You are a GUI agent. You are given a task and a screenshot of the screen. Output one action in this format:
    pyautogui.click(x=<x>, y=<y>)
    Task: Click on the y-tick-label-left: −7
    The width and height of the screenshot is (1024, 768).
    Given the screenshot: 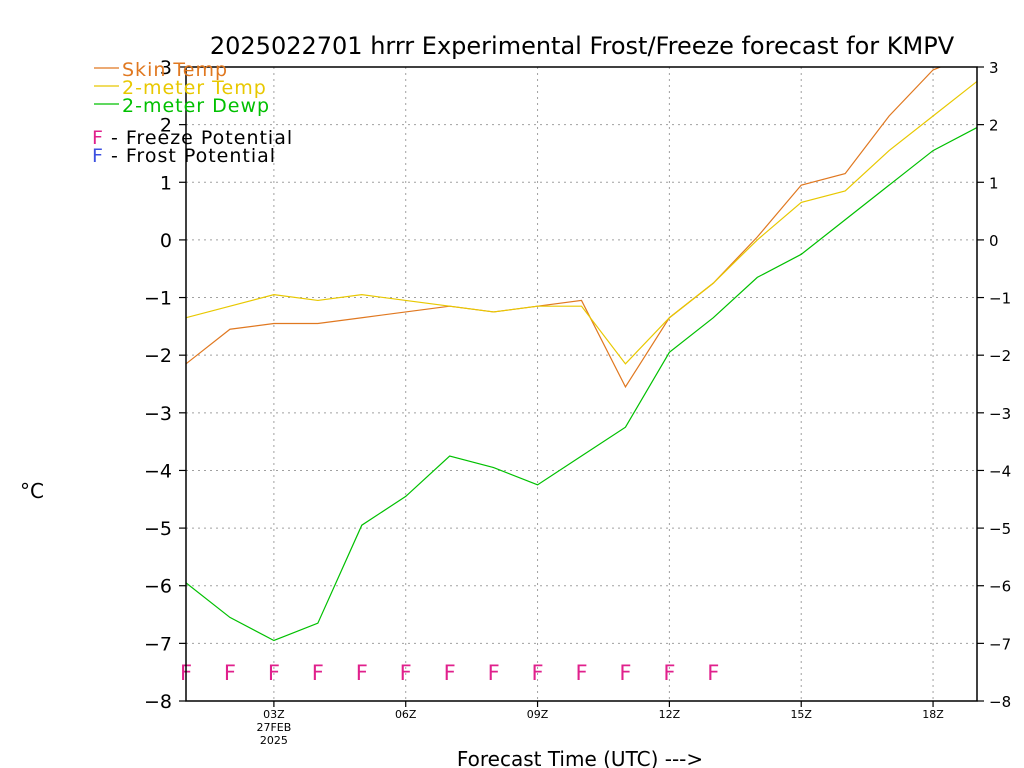 What is the action you would take?
    pyautogui.click(x=158, y=644)
    